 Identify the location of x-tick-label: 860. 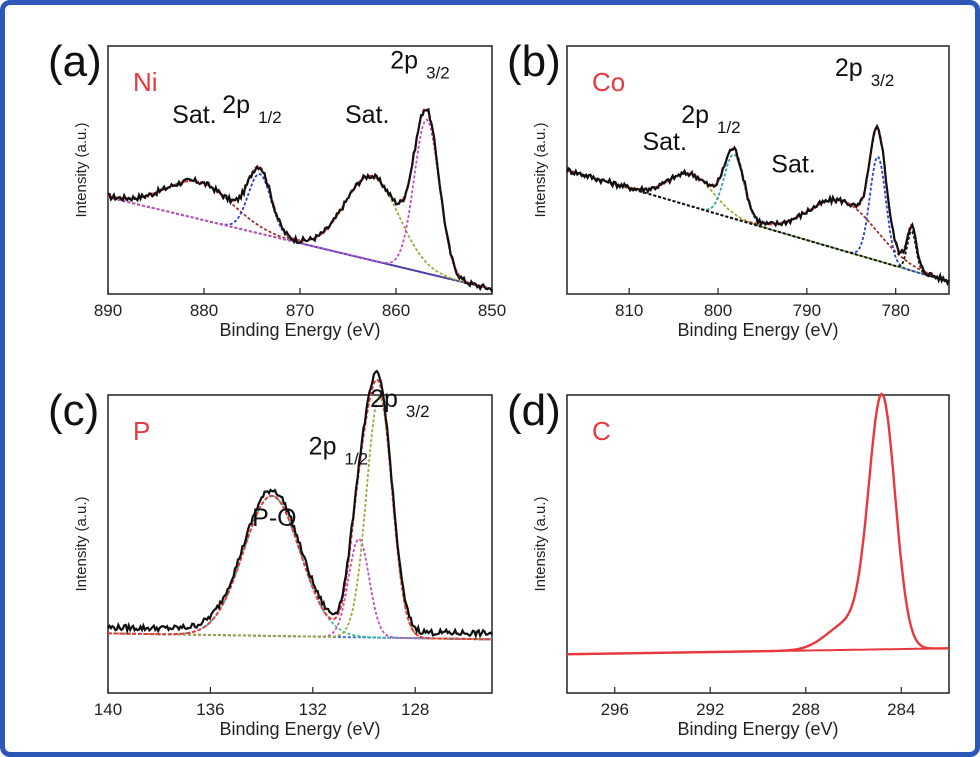
(396, 310).